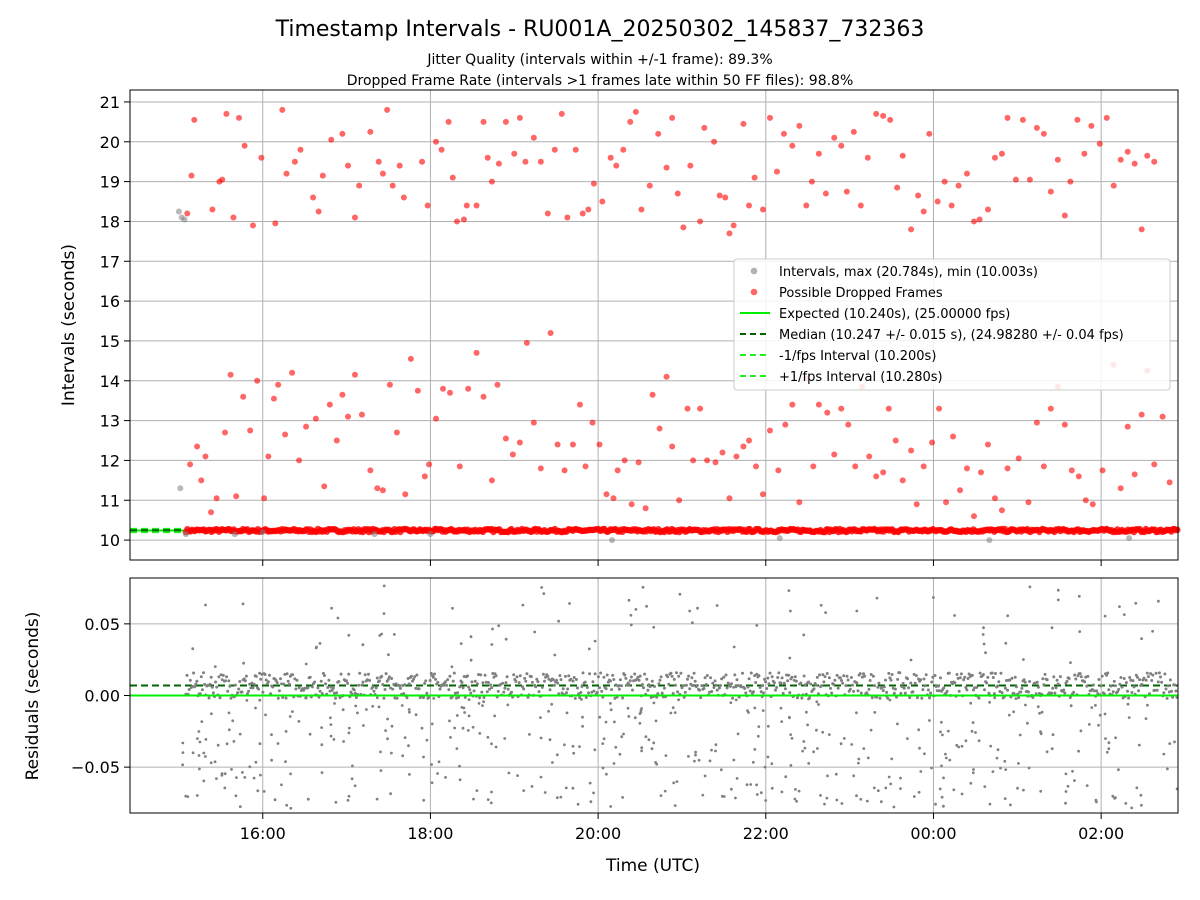 This screenshot has width=1200, height=900. Describe the element at coordinates (838, 356) in the screenshot. I see `legend-item: -1/fps Interval (10.200s)` at that location.